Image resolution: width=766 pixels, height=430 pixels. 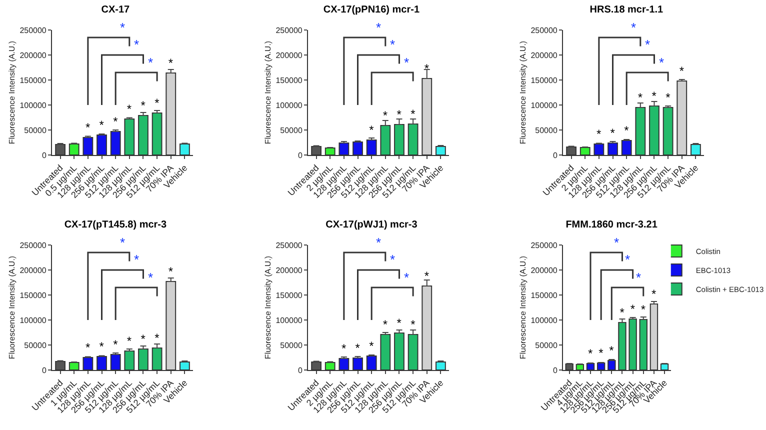 I want to click on chart-title: CX-17(pWJ1) mcr-3, so click(x=371, y=224).